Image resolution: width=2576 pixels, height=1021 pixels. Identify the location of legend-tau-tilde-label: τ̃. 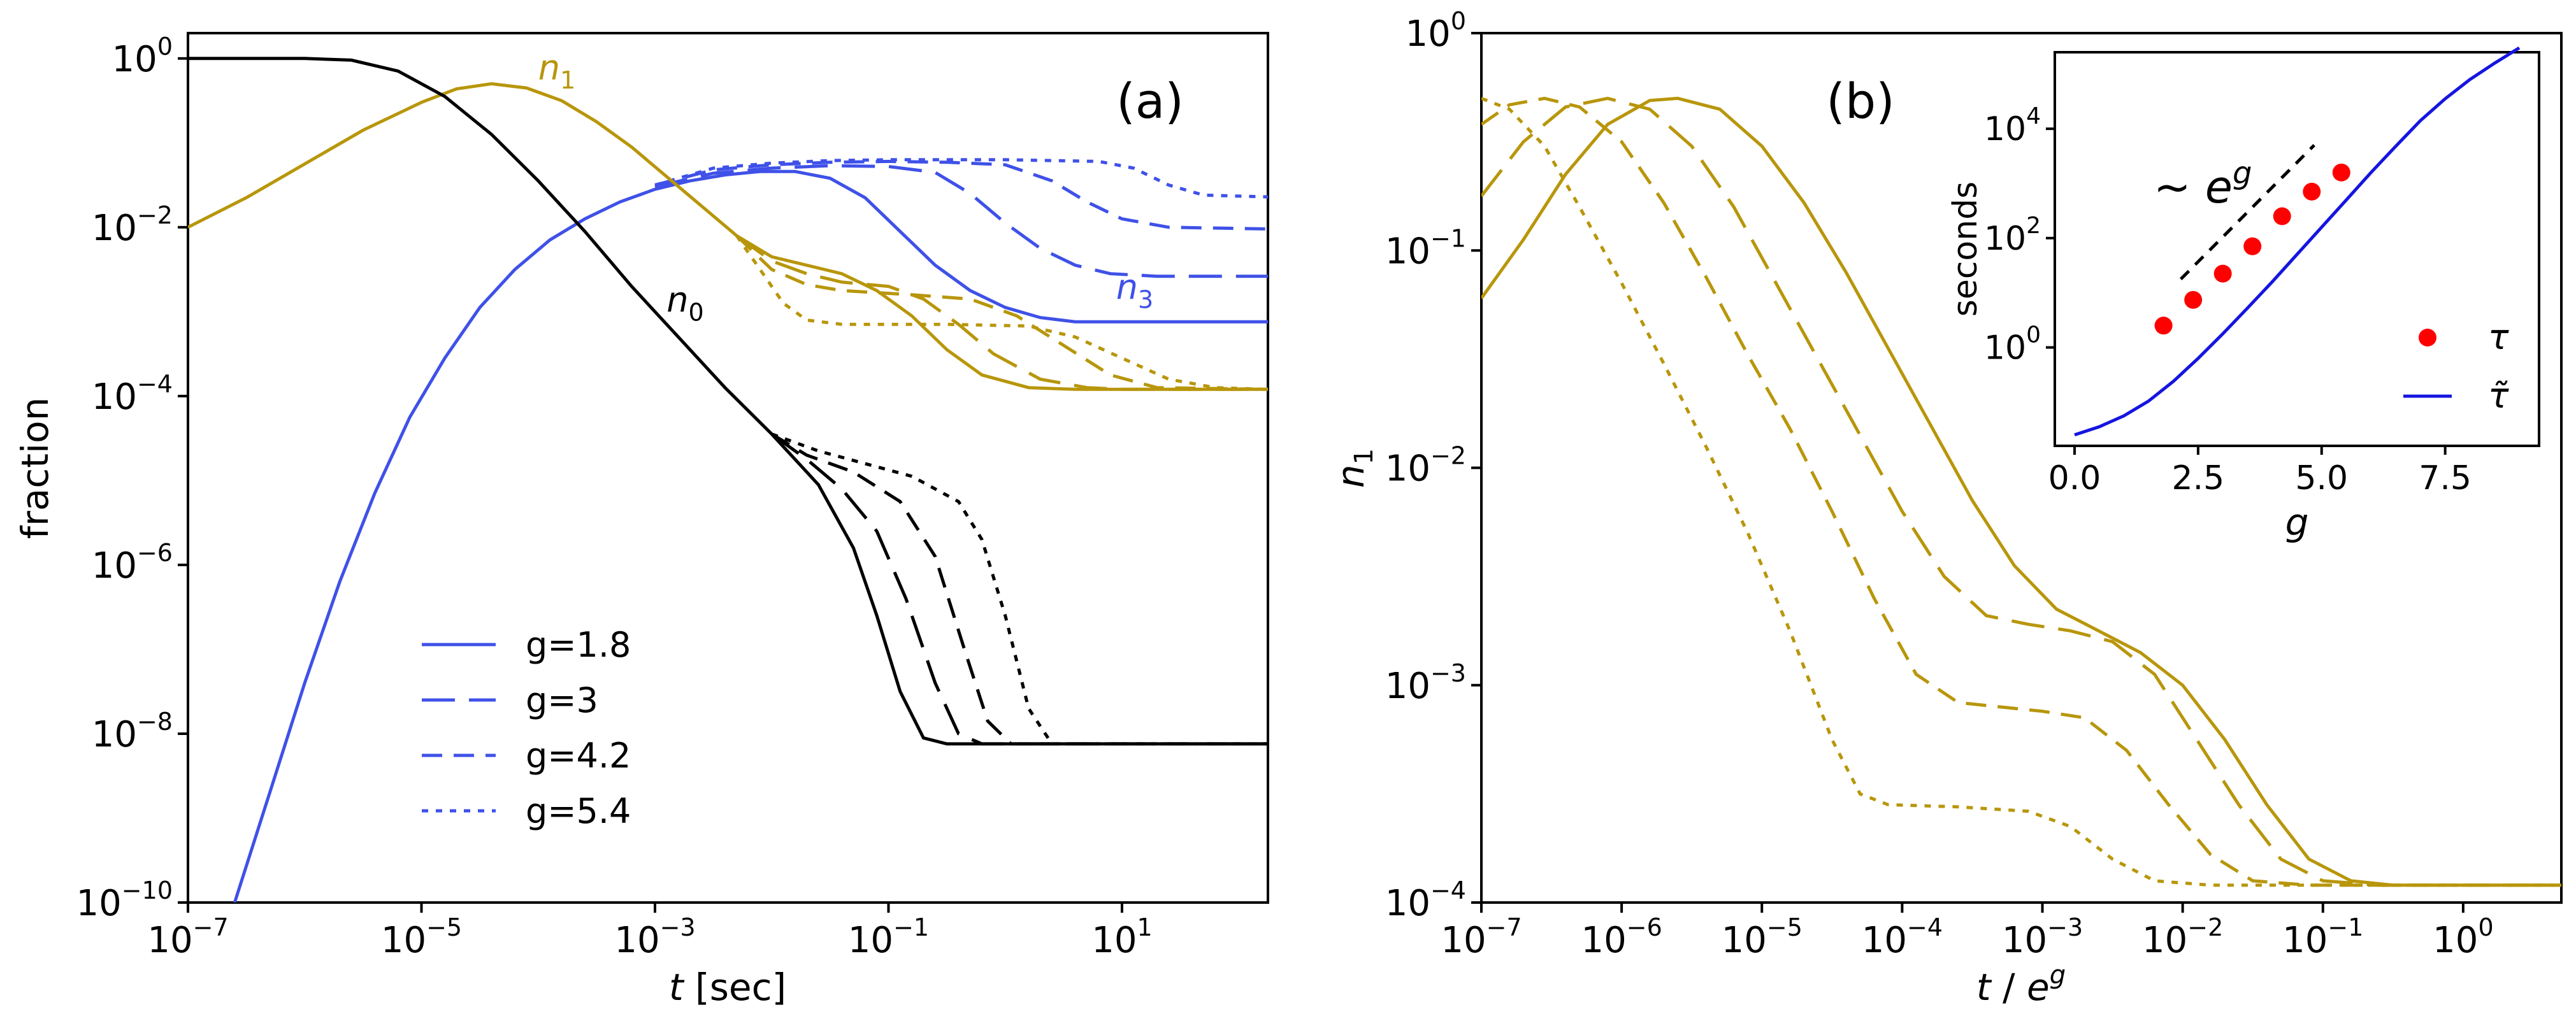
(2498, 396).